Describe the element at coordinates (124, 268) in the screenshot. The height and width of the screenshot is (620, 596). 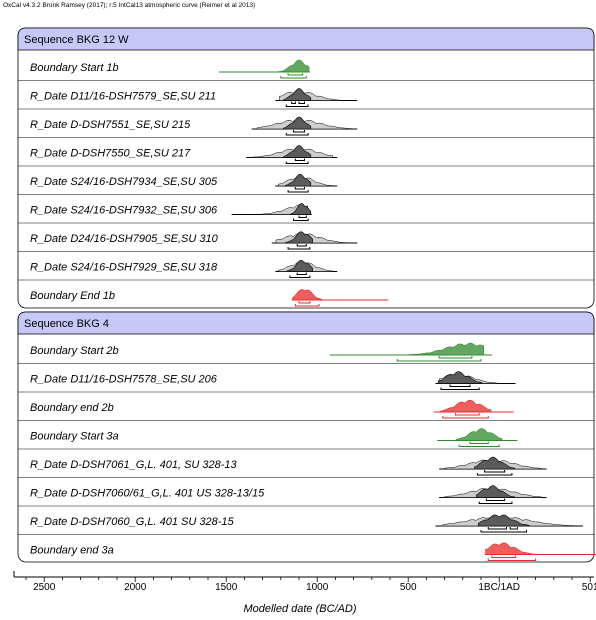
I see `group-1-row-8-label: R_Date S24/16-DSH7929_SE,SU 318` at that location.